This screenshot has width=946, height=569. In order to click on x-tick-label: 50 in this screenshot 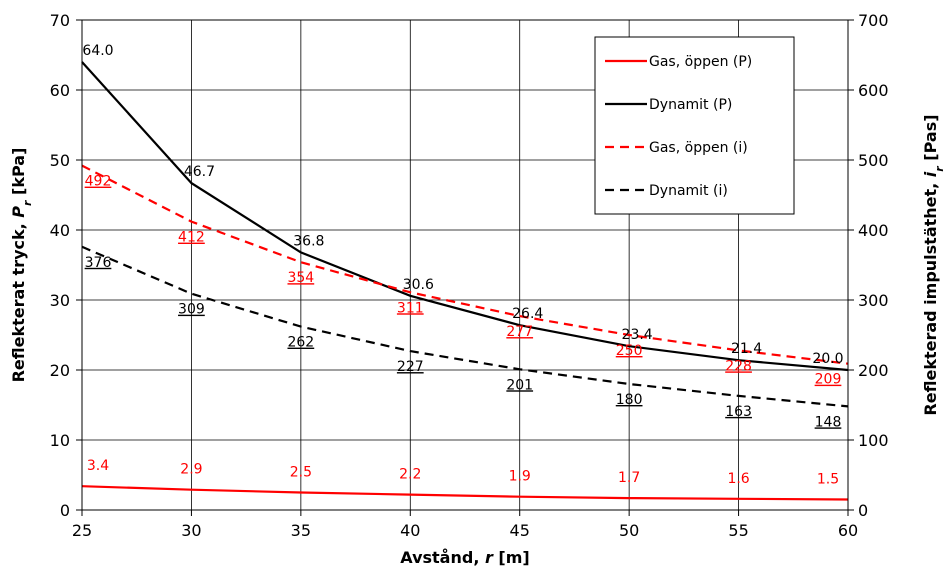, I will do `click(629, 530)`.